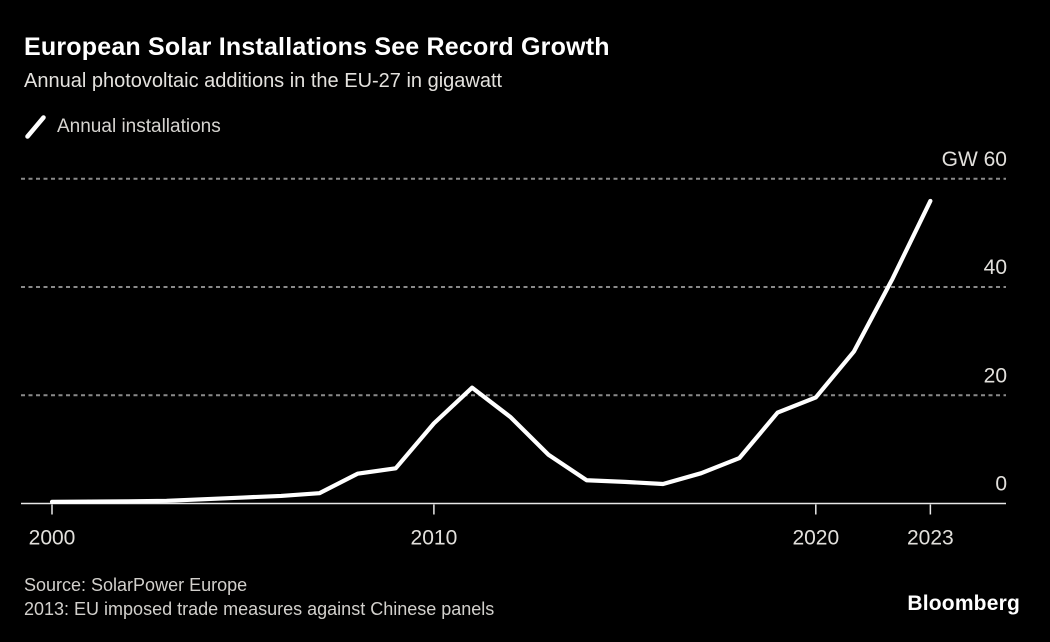  What do you see at coordinates (434, 538) in the screenshot?
I see `x-tick-label: 2010` at bounding box center [434, 538].